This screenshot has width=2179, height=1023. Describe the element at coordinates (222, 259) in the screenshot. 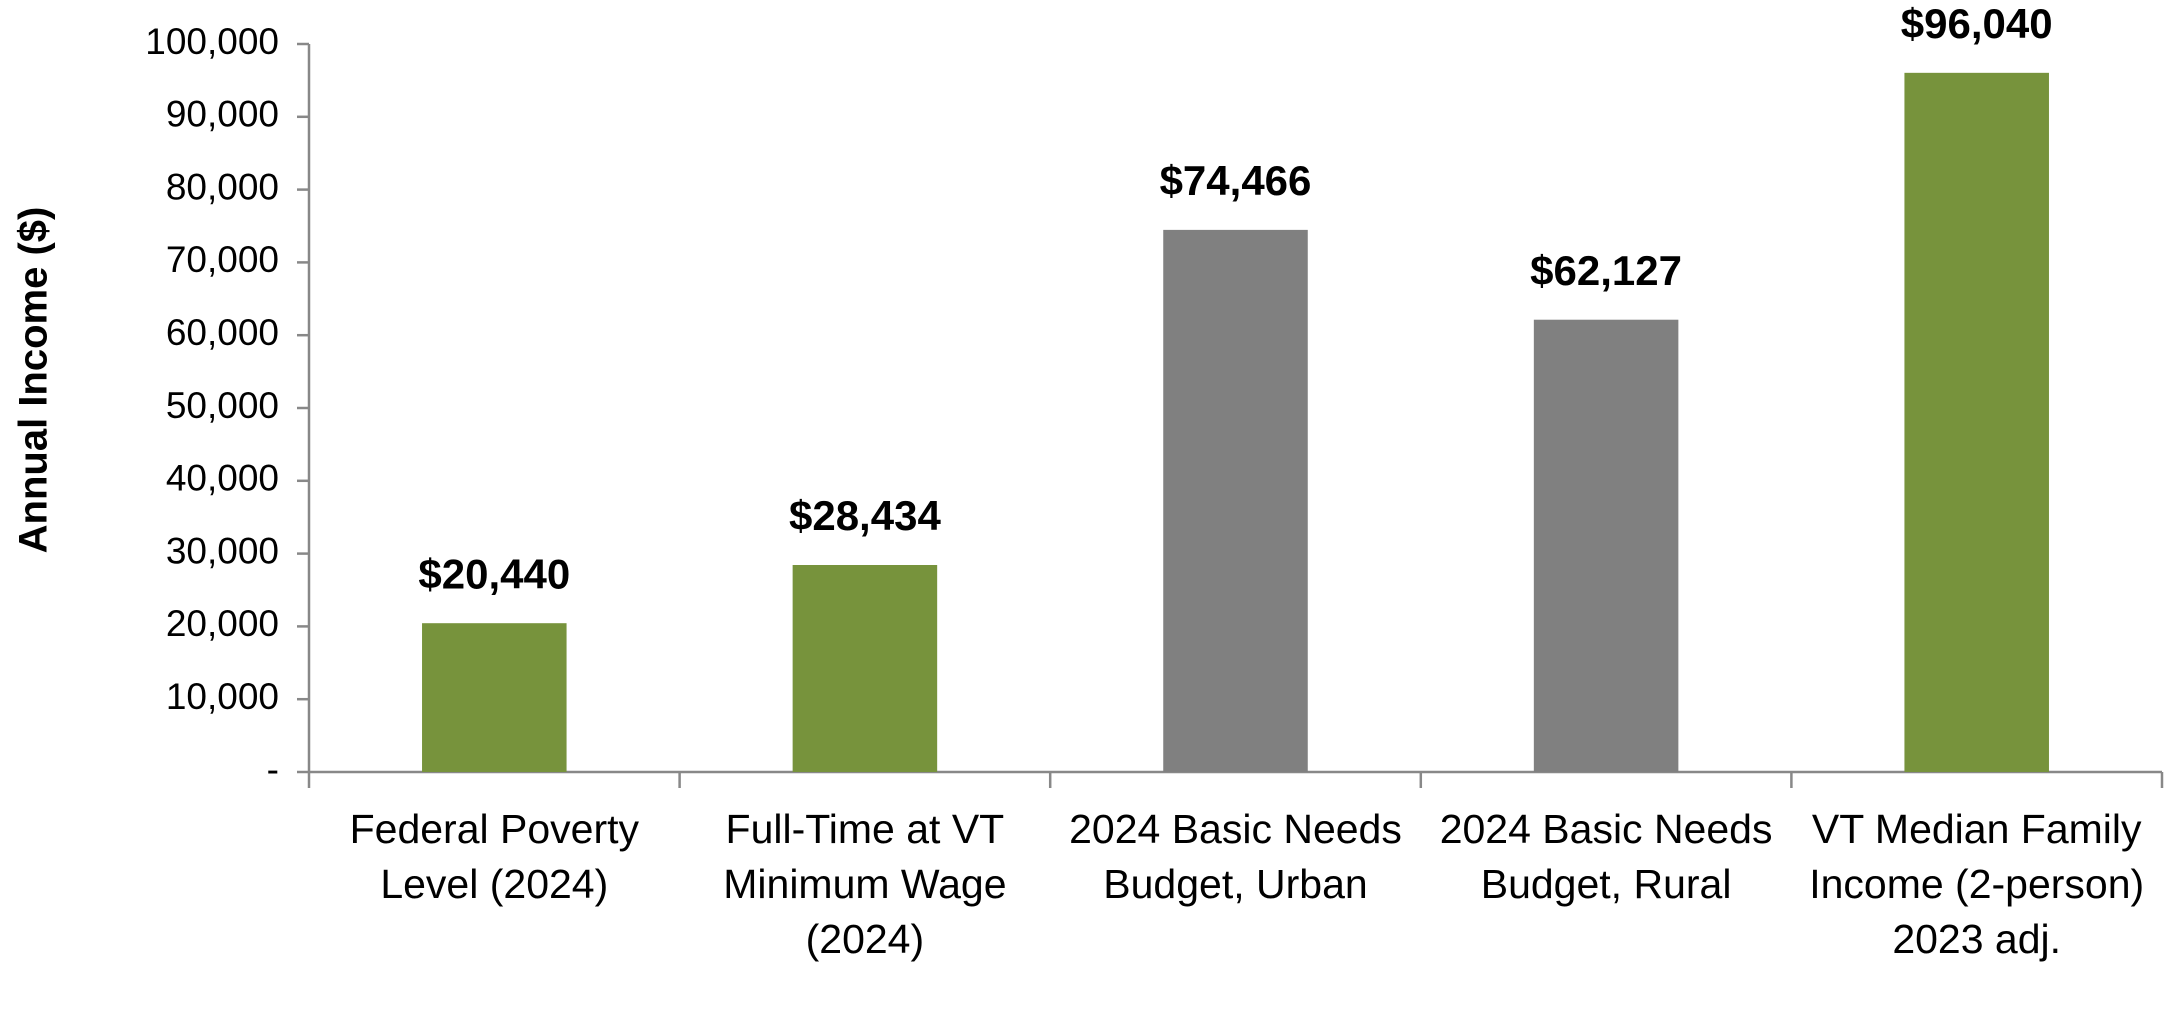

I see `y-tick-label: 70,000` at that location.